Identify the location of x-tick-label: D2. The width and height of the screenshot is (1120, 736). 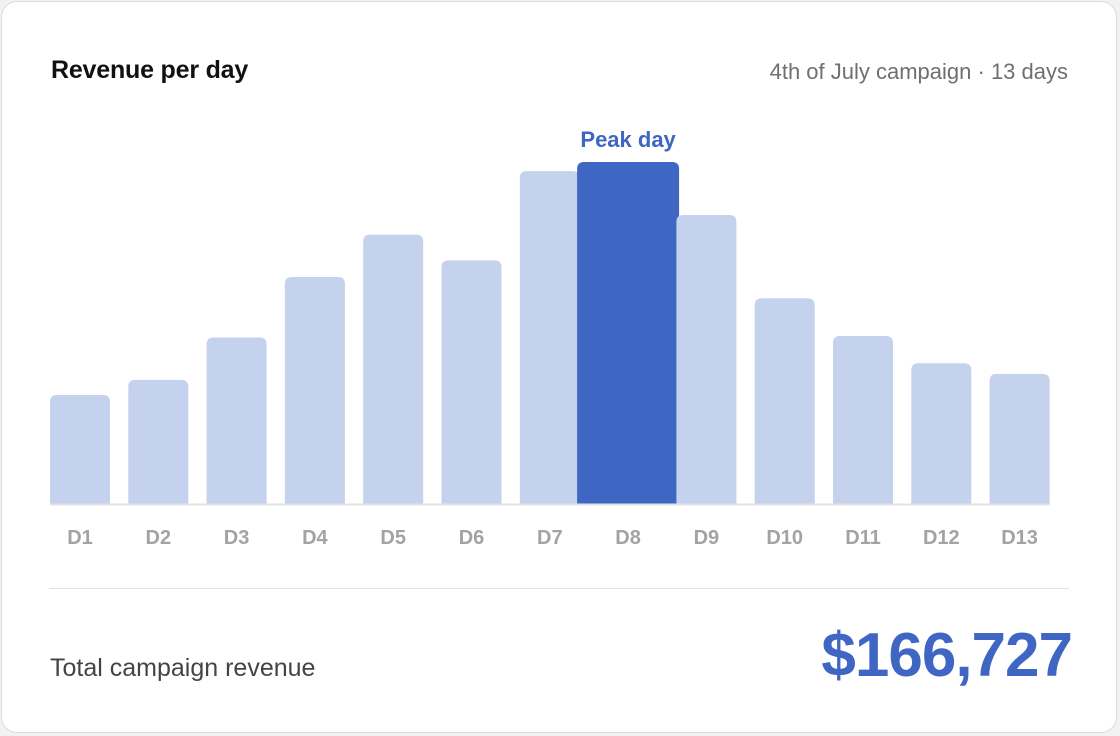
(159, 538).